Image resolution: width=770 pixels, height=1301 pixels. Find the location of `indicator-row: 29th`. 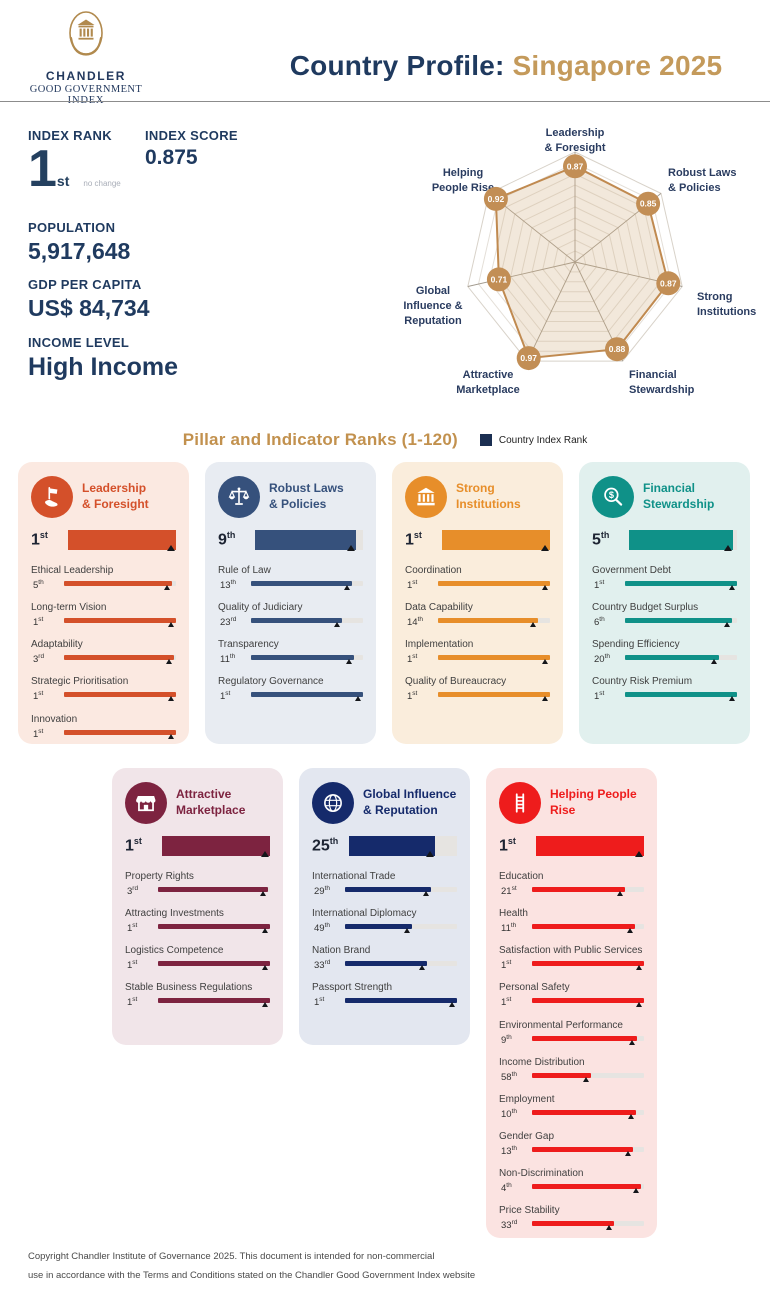

indicator-row: 29th is located at coordinates (384, 891).